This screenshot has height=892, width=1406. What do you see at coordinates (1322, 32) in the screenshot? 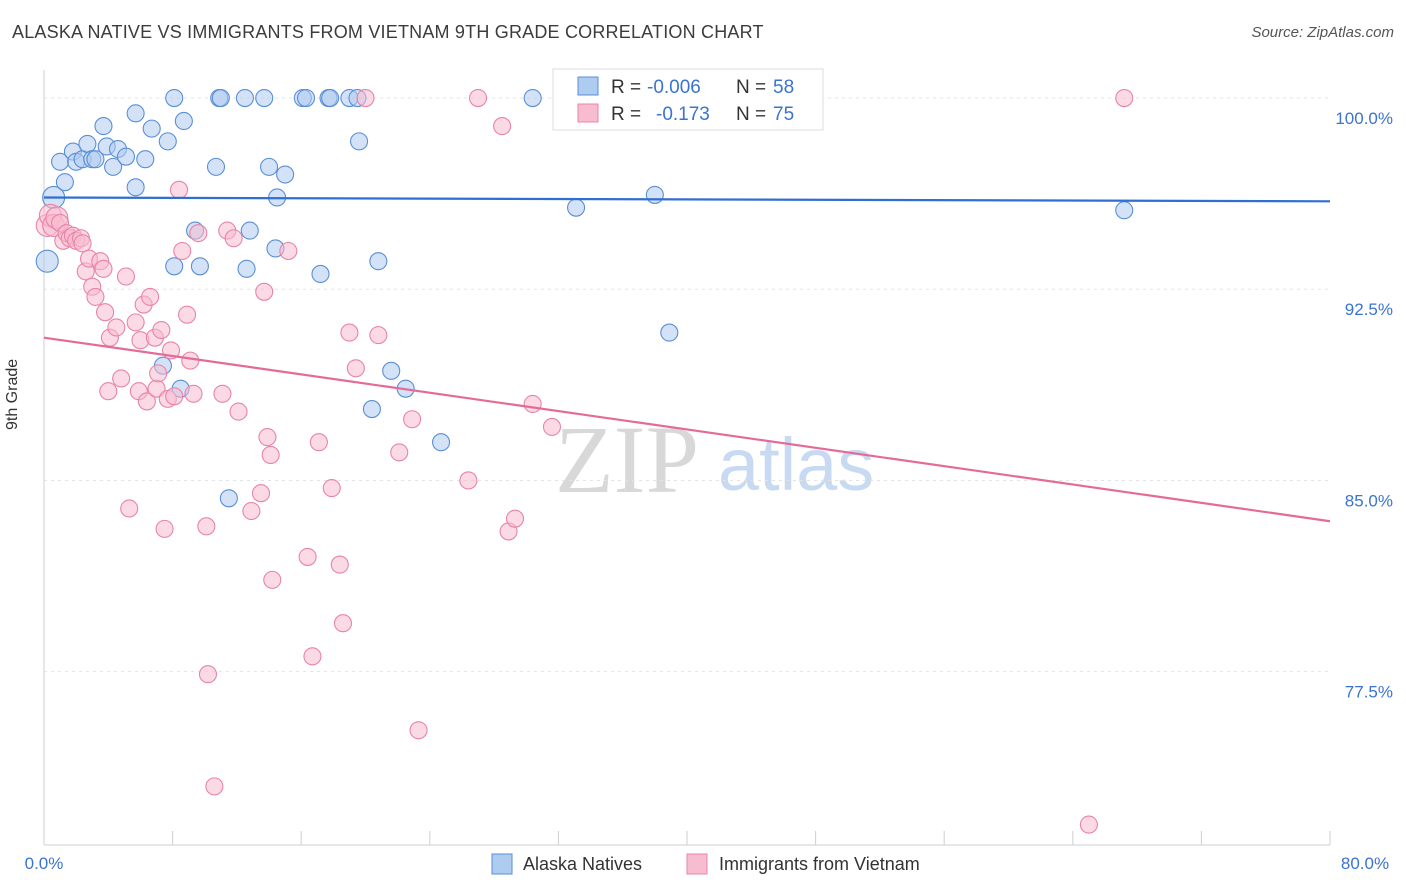
I see `source-label: Source: ZipAtlas.com` at bounding box center [1322, 32].